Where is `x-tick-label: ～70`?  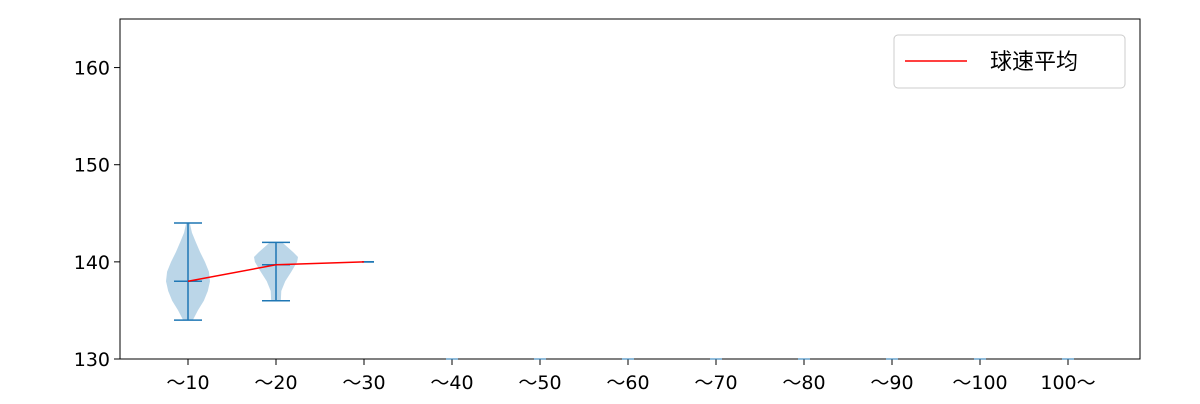 x-tick-label: ～70 is located at coordinates (715, 383).